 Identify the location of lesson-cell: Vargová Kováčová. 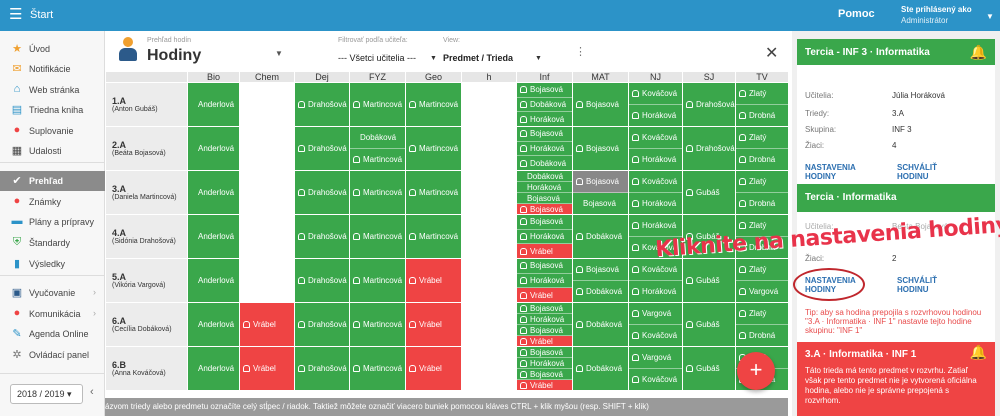
(655, 368).